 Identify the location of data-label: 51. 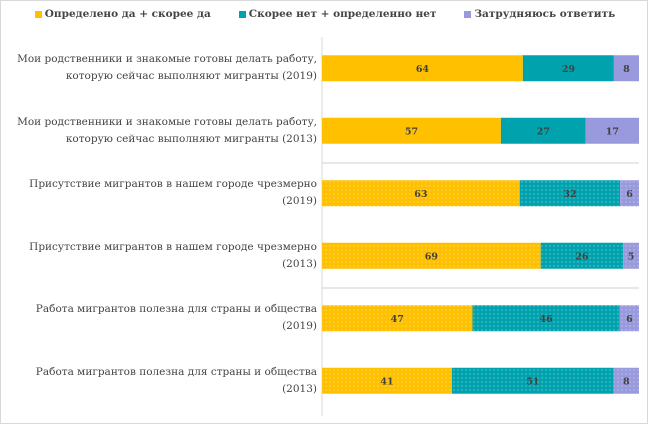
(532, 381).